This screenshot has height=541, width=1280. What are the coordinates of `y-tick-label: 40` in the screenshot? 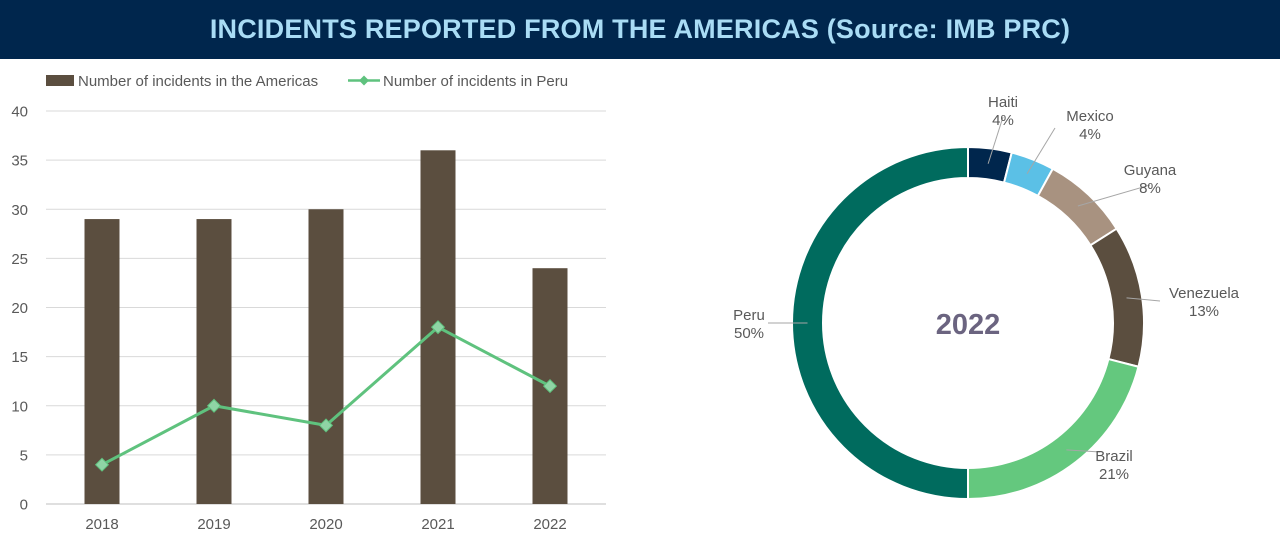 It's located at (19, 112).